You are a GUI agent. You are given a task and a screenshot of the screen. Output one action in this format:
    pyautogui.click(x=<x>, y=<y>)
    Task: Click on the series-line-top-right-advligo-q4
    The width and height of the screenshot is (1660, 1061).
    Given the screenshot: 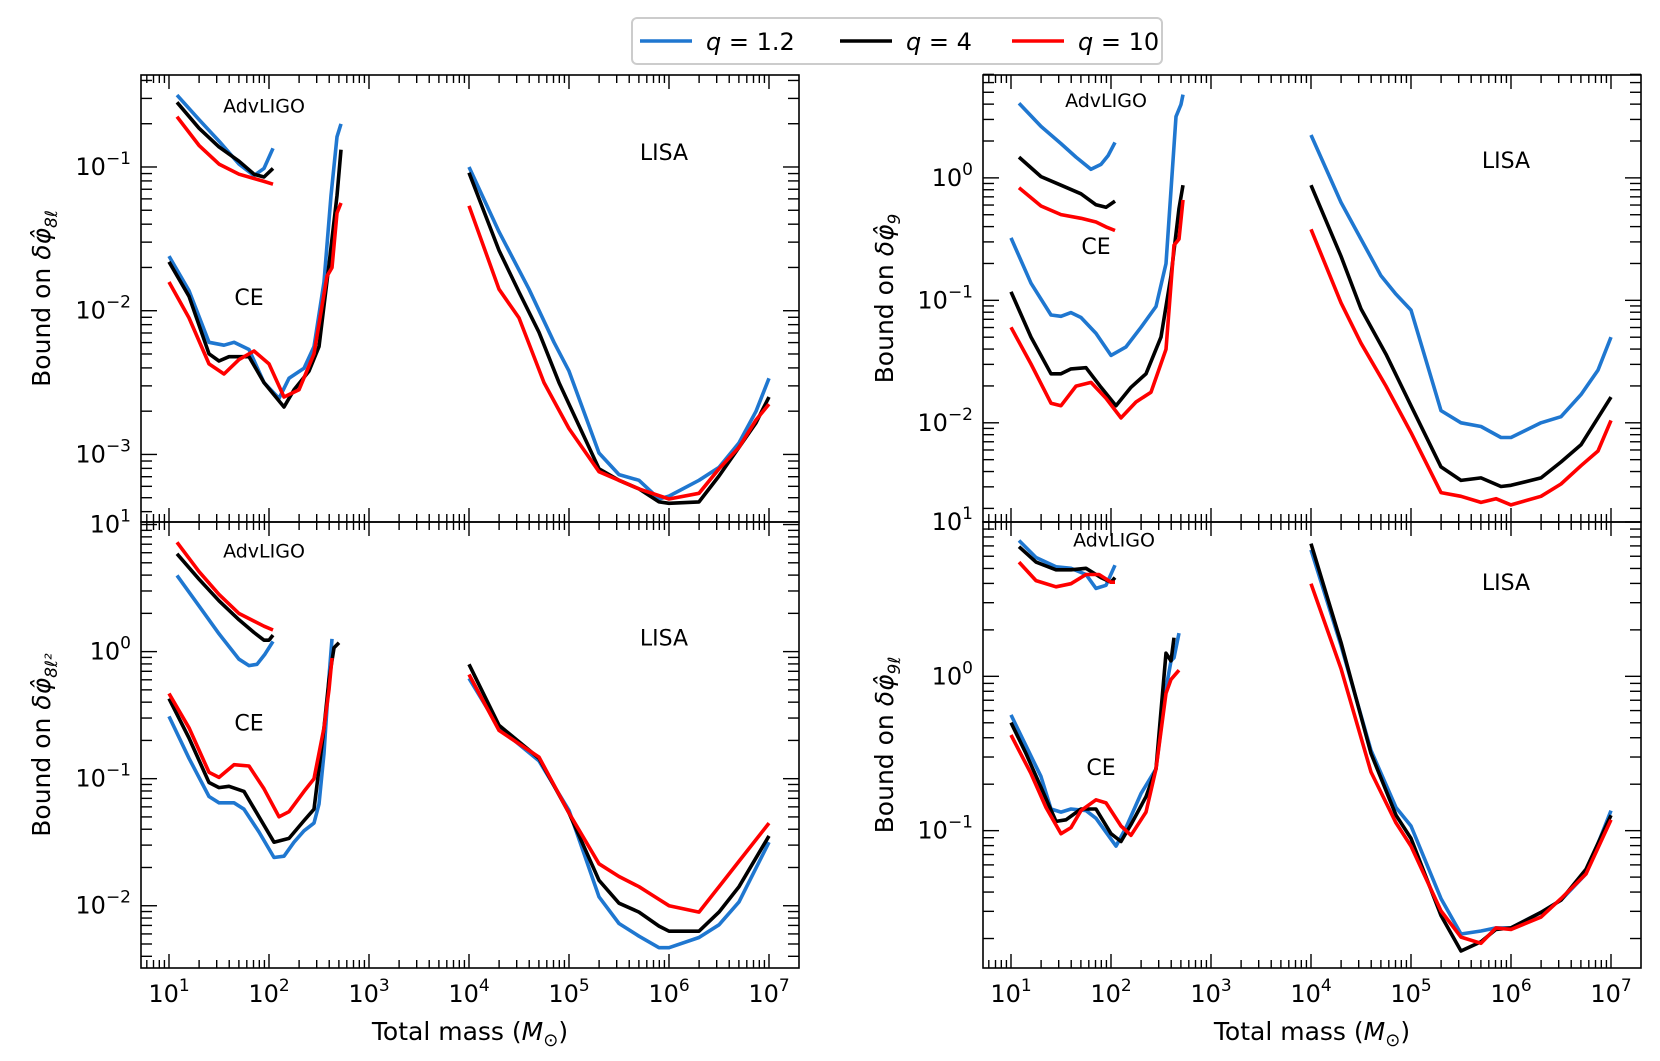 What is the action you would take?
    pyautogui.click(x=1067, y=182)
    